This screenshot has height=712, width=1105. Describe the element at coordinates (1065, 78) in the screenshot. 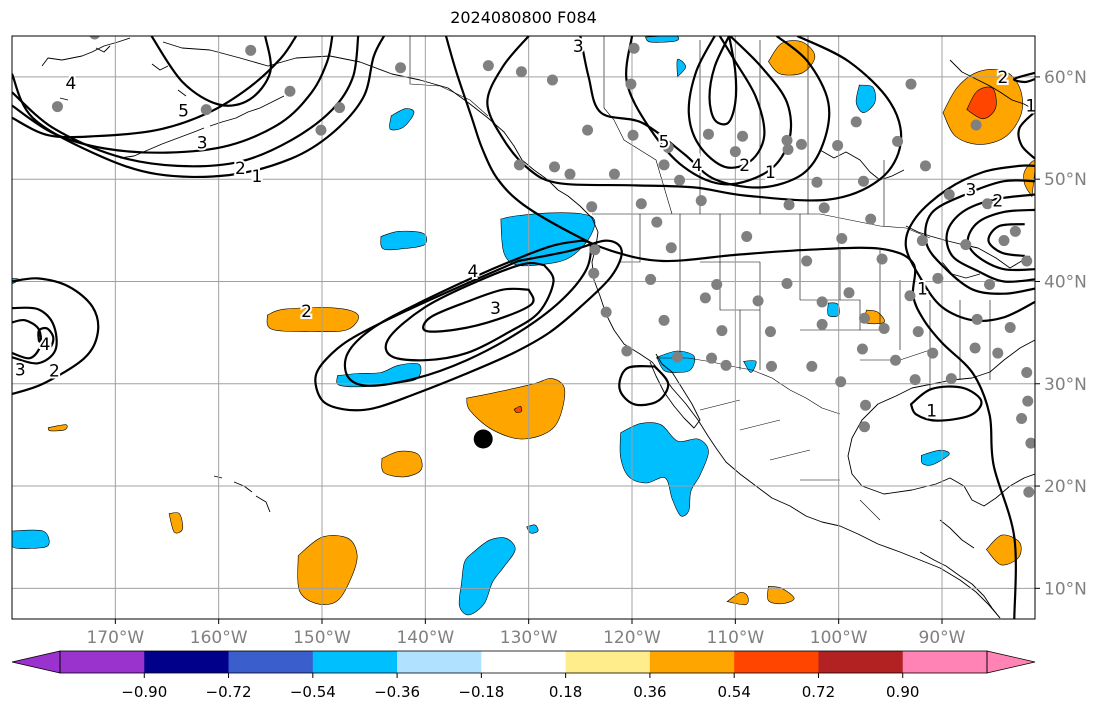

I see `y-tick-label: 60°N` at that location.